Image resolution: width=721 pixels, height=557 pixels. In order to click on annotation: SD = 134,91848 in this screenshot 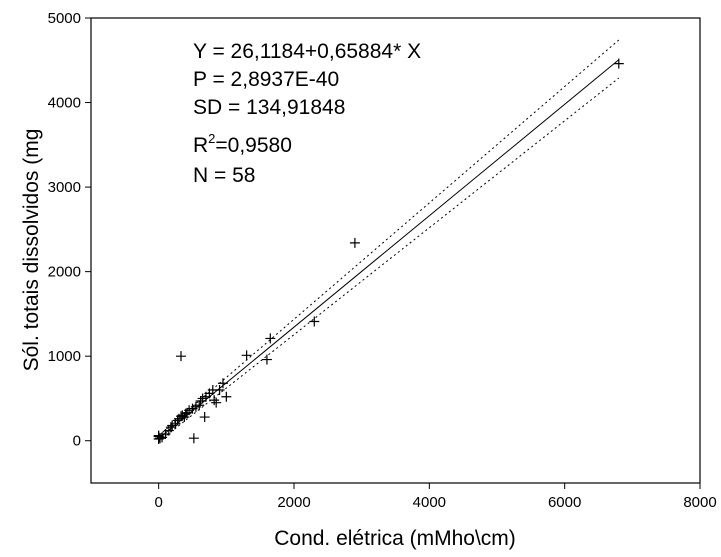, I will do `click(269, 107)`.